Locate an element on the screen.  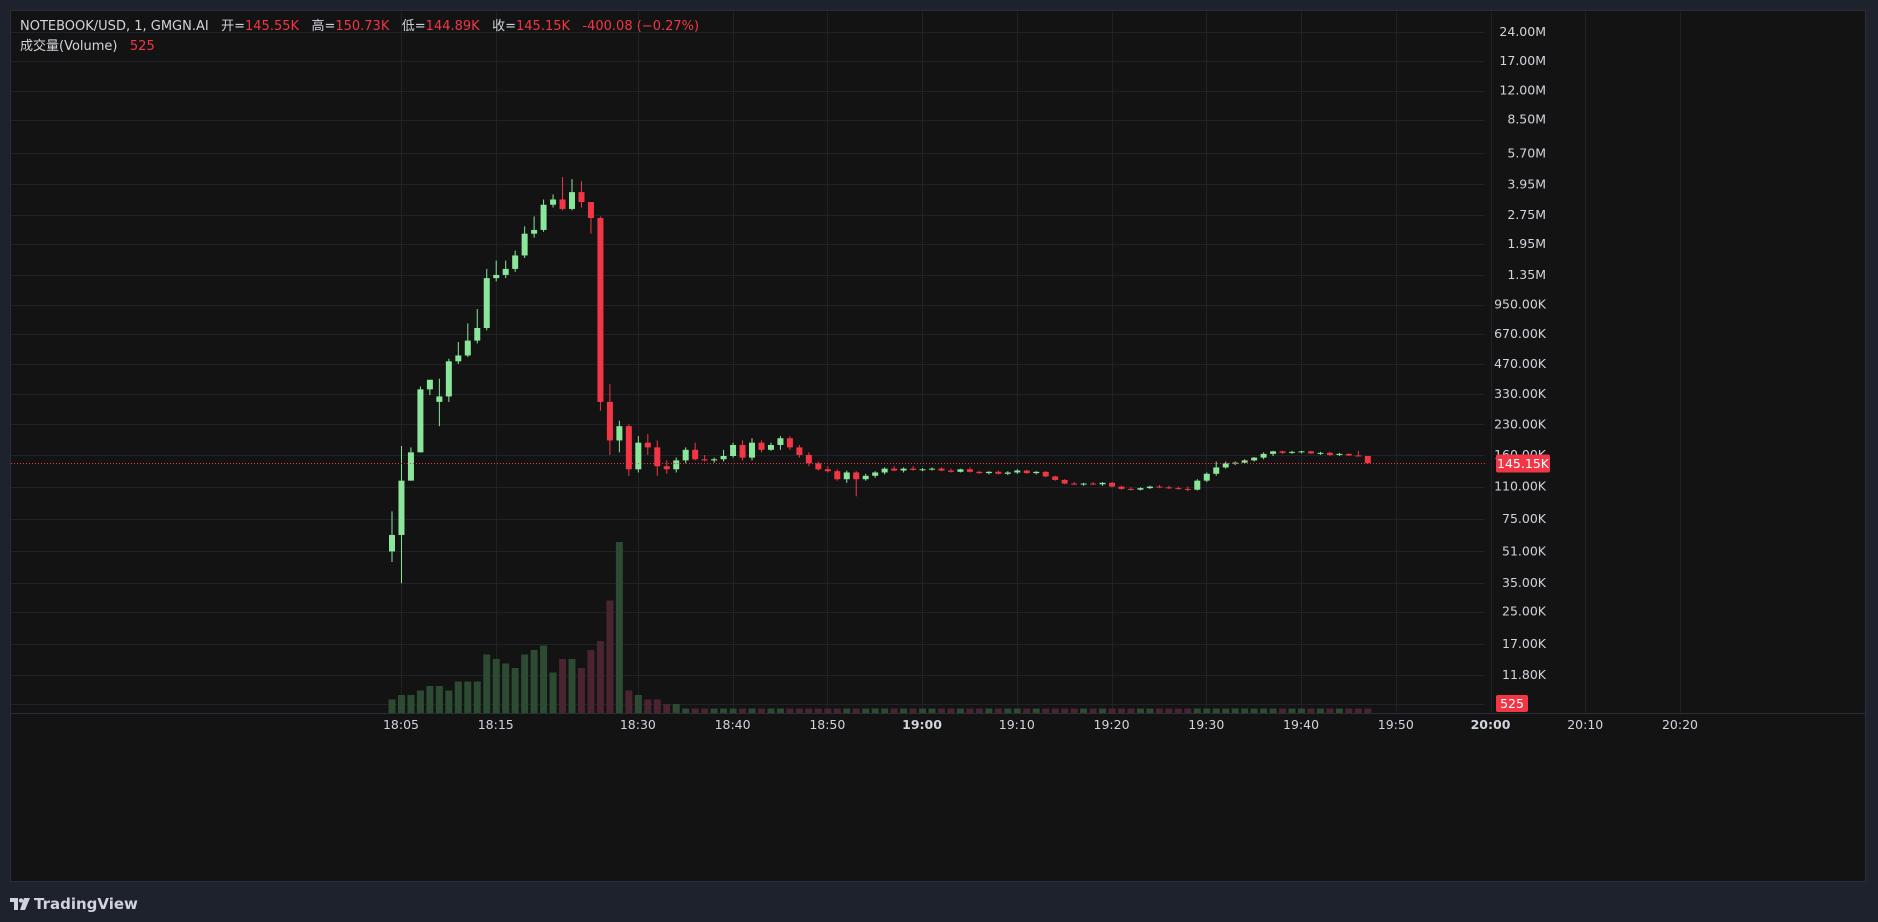
price-tick-label: 17.00K is located at coordinates (1524, 643).